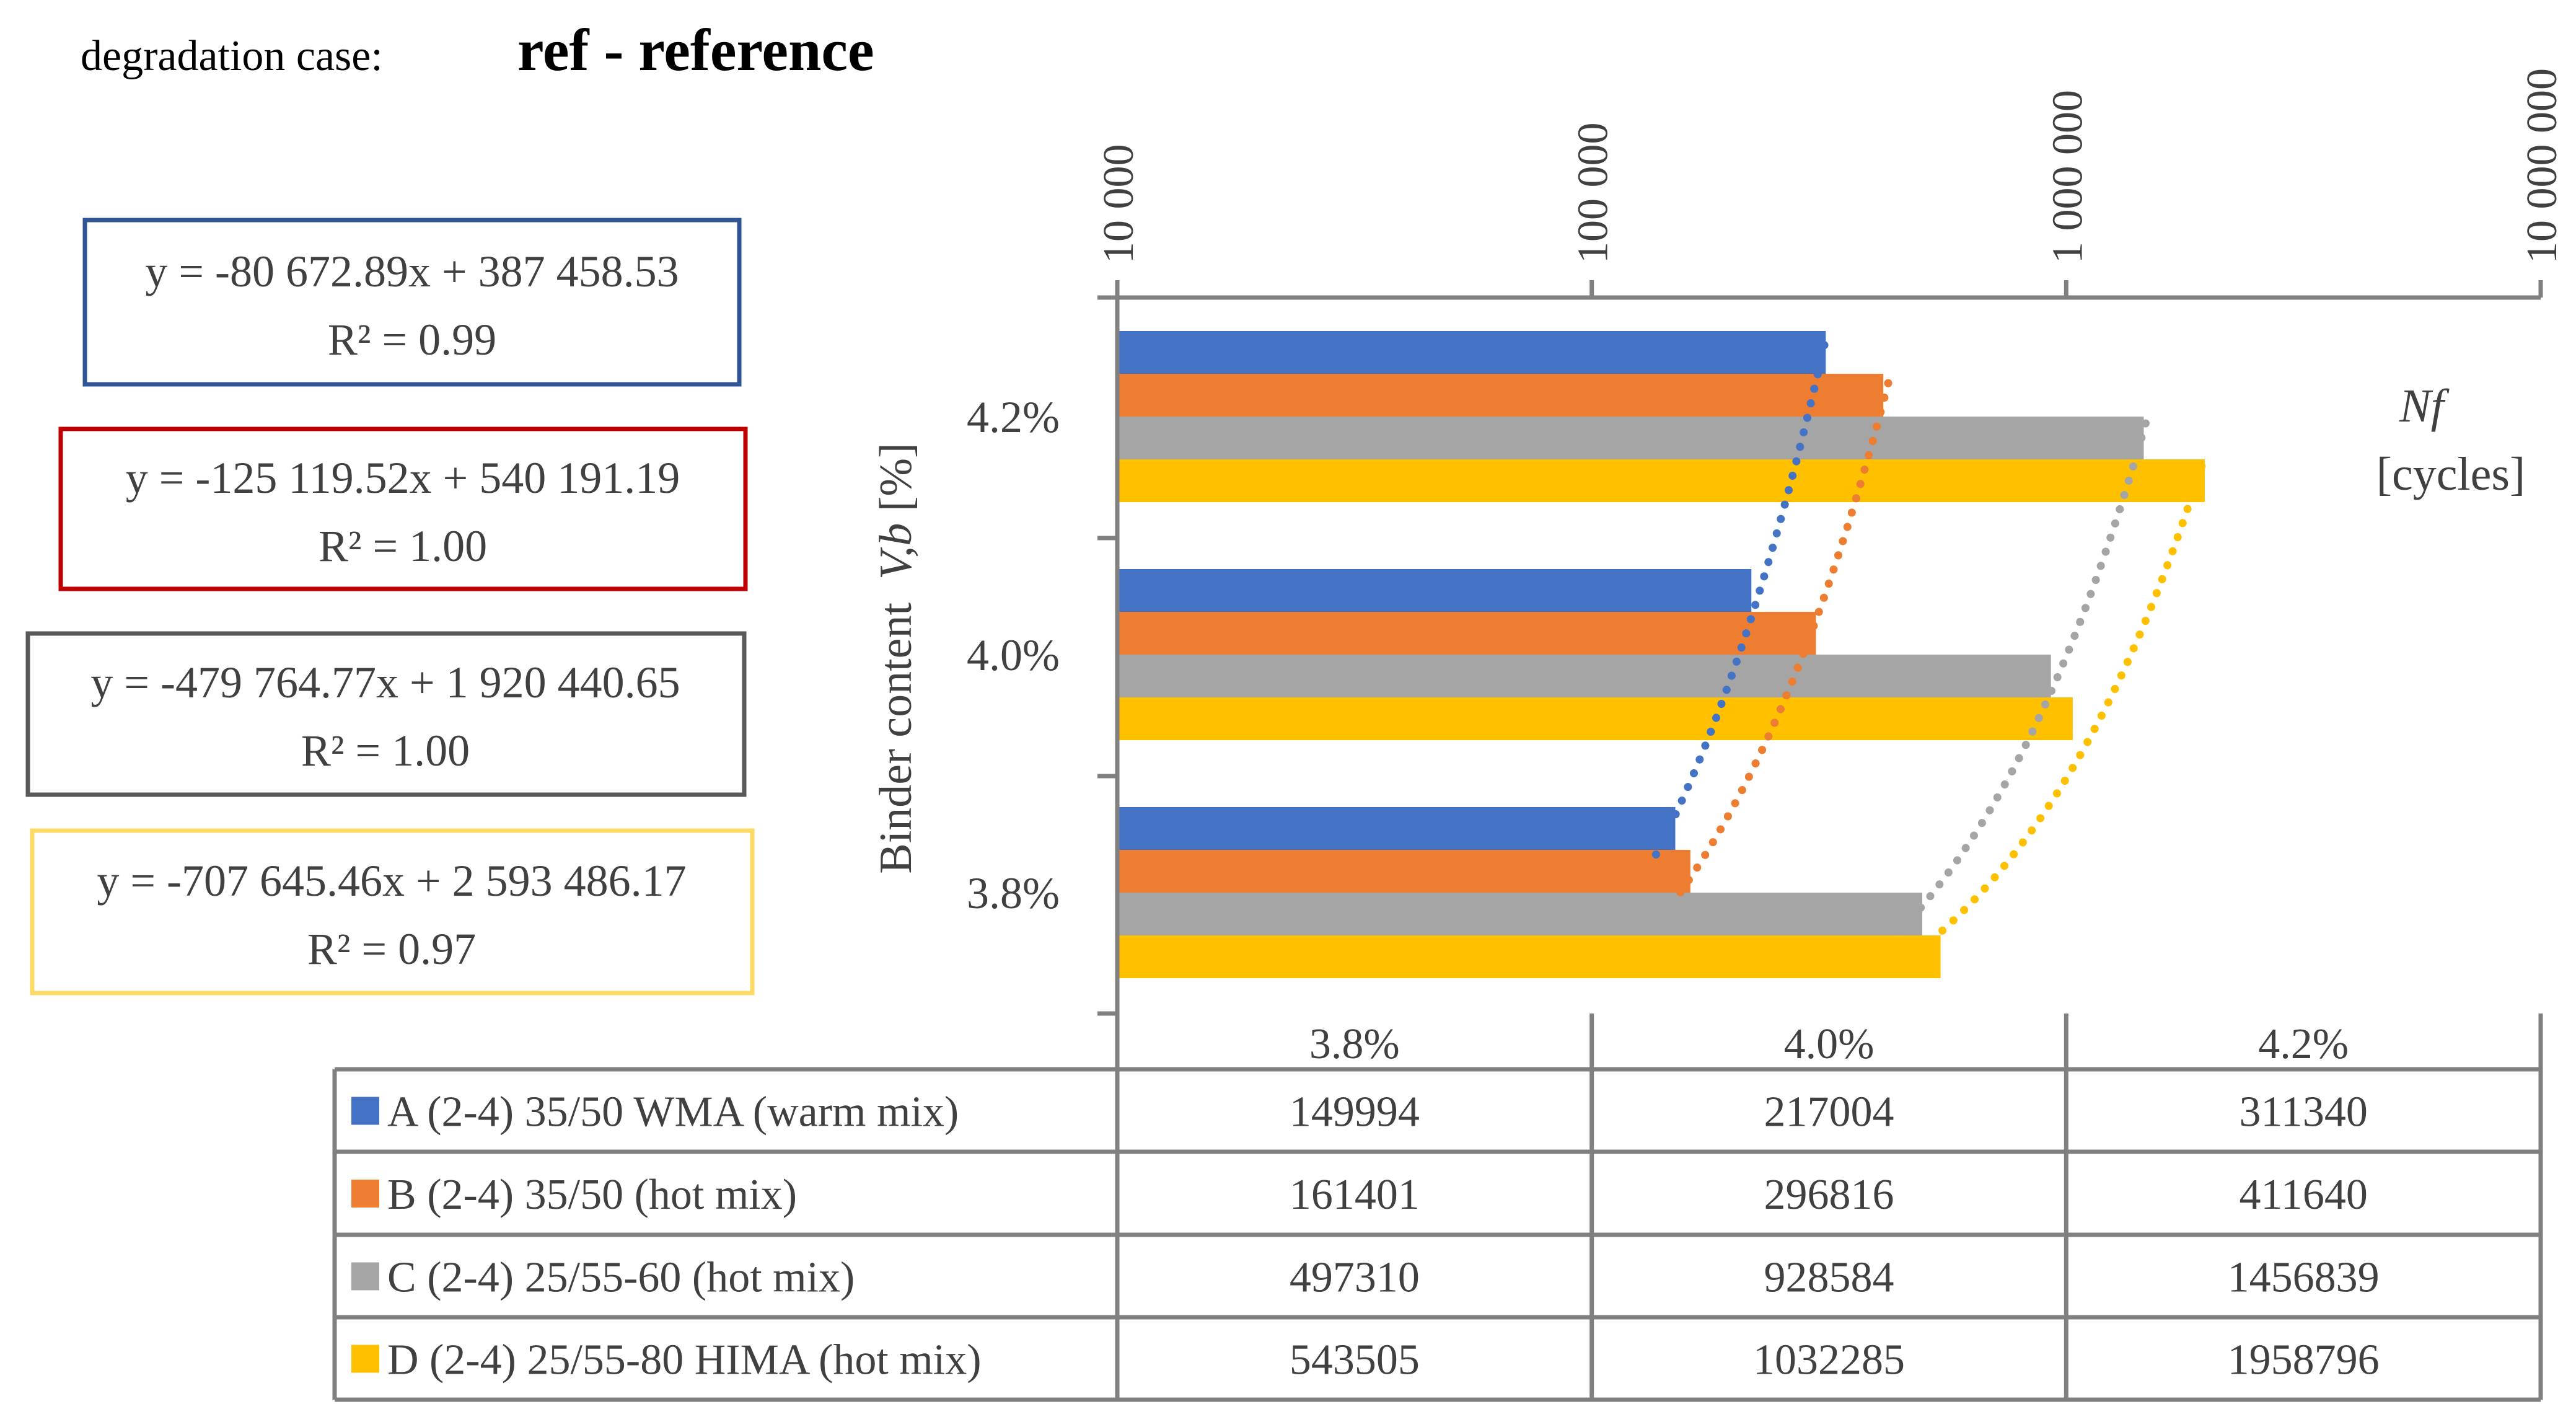 This screenshot has height=1422, width=2576. Describe the element at coordinates (1829, 1278) in the screenshot. I see `table-cell: 928584` at that location.